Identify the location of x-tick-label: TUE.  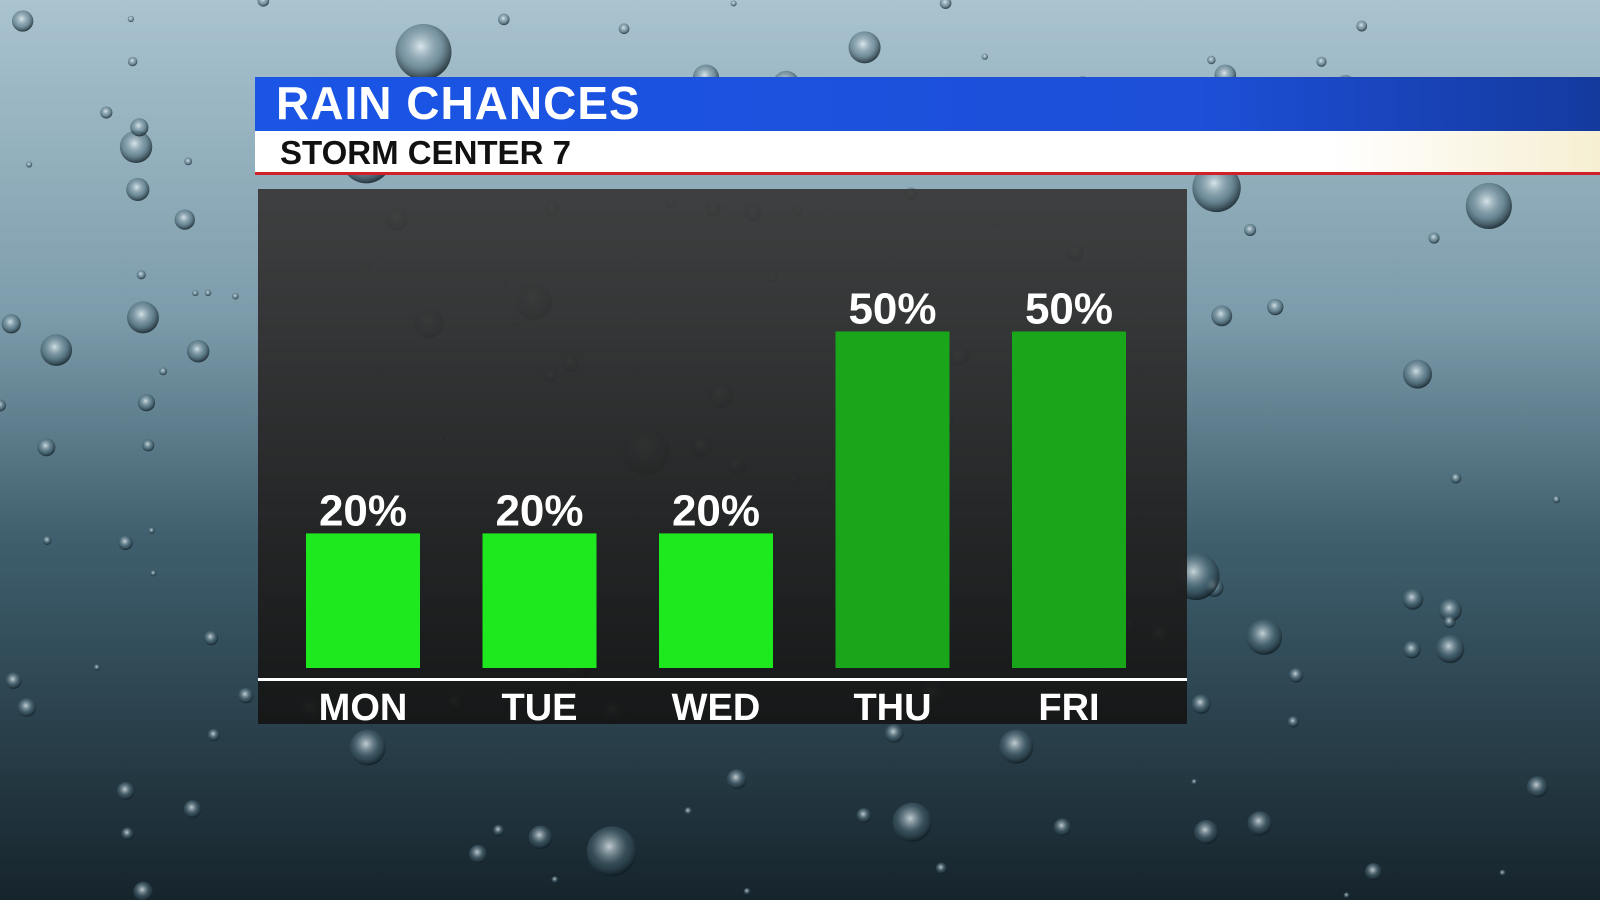
(540, 708).